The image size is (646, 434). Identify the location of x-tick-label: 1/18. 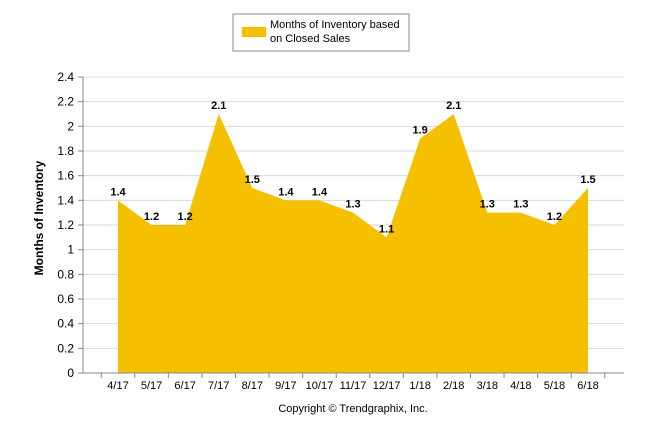
(419, 386).